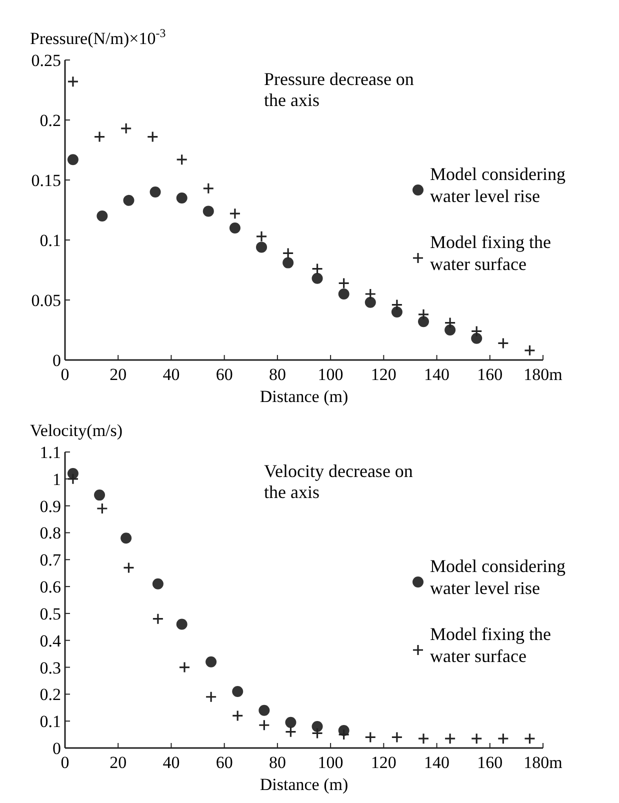  Describe the element at coordinates (76, 430) in the screenshot. I see `y-axis-title: Velocity(m/s)` at that location.